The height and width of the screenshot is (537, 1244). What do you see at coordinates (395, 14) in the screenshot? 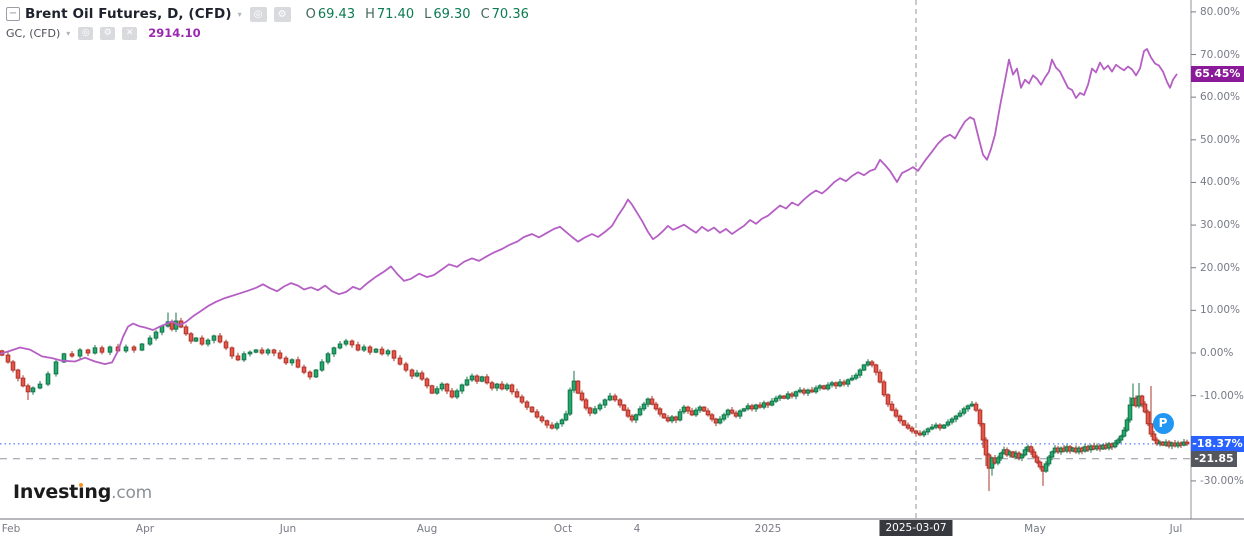
I see `high-value: 71.40` at bounding box center [395, 14].